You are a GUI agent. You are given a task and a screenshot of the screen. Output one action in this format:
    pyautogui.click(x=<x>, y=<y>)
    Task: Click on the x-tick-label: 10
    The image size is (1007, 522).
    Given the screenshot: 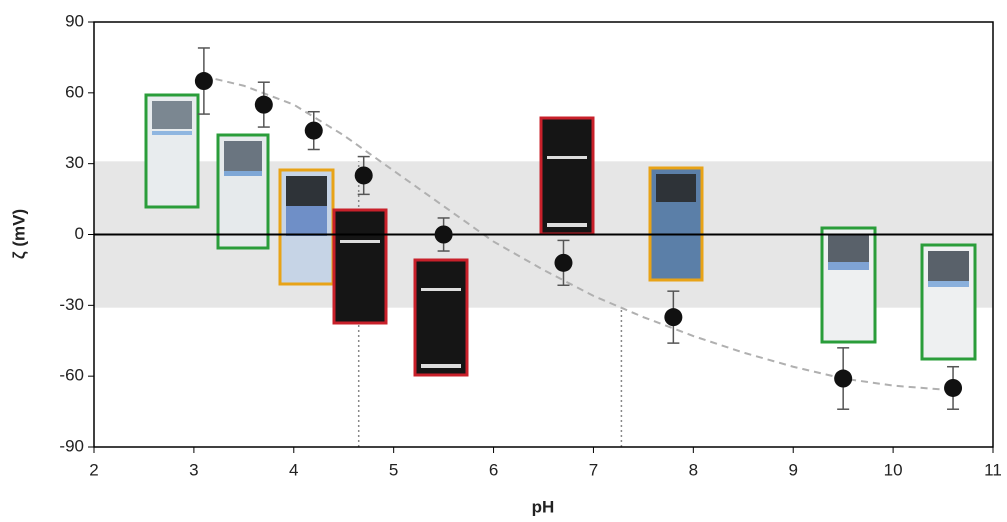 What is the action you would take?
    pyautogui.click(x=893, y=469)
    